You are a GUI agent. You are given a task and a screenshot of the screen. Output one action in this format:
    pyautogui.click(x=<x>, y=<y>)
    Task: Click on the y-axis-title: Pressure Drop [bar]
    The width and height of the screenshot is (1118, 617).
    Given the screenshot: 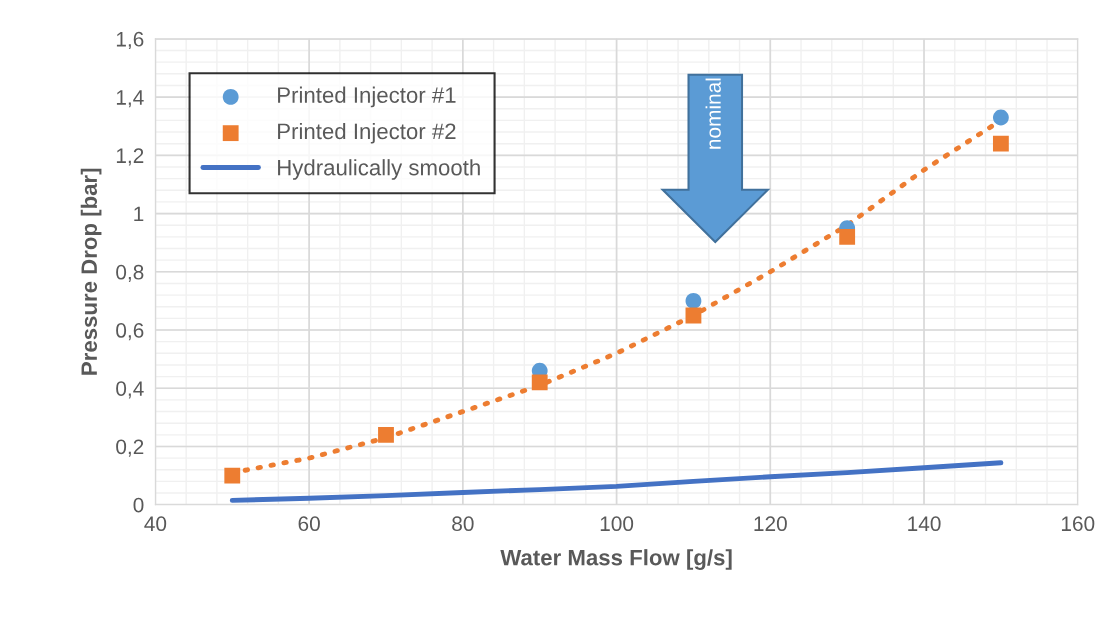 What is the action you would take?
    pyautogui.click(x=91, y=271)
    